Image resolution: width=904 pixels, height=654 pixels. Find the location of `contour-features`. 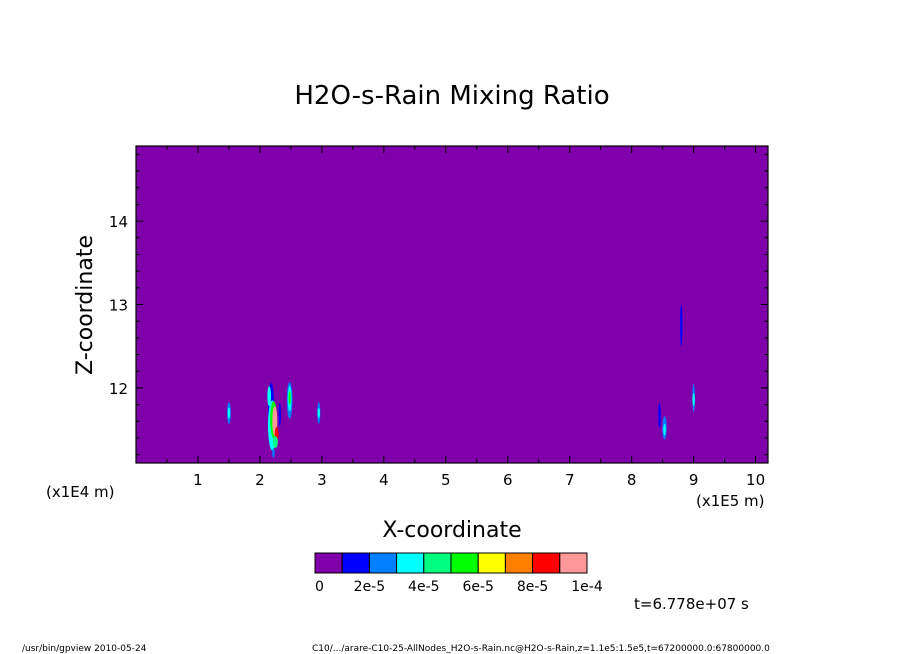

contour-features is located at coordinates (461, 381).